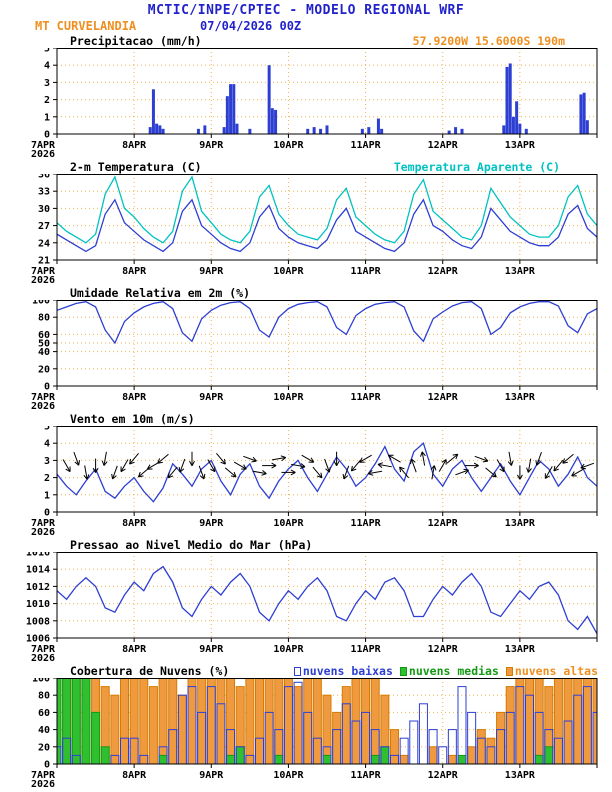  Describe the element at coordinates (509, 671) in the screenshot. I see `high-clouds-swatch-icon` at that location.